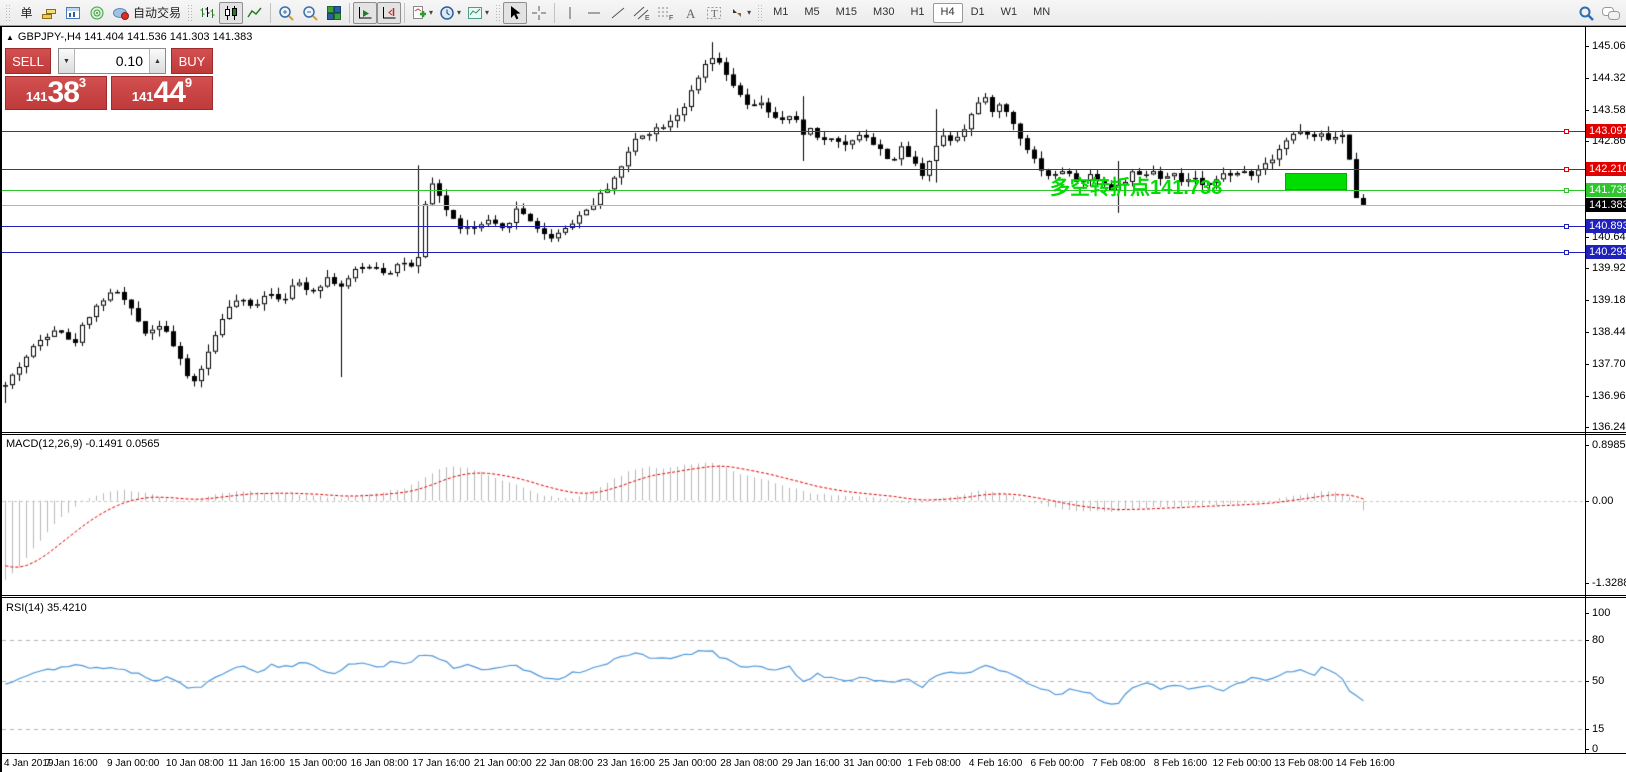 This screenshot has width=1626, height=772. What do you see at coordinates (286, 13) in the screenshot?
I see `zoom-in-button` at bounding box center [286, 13].